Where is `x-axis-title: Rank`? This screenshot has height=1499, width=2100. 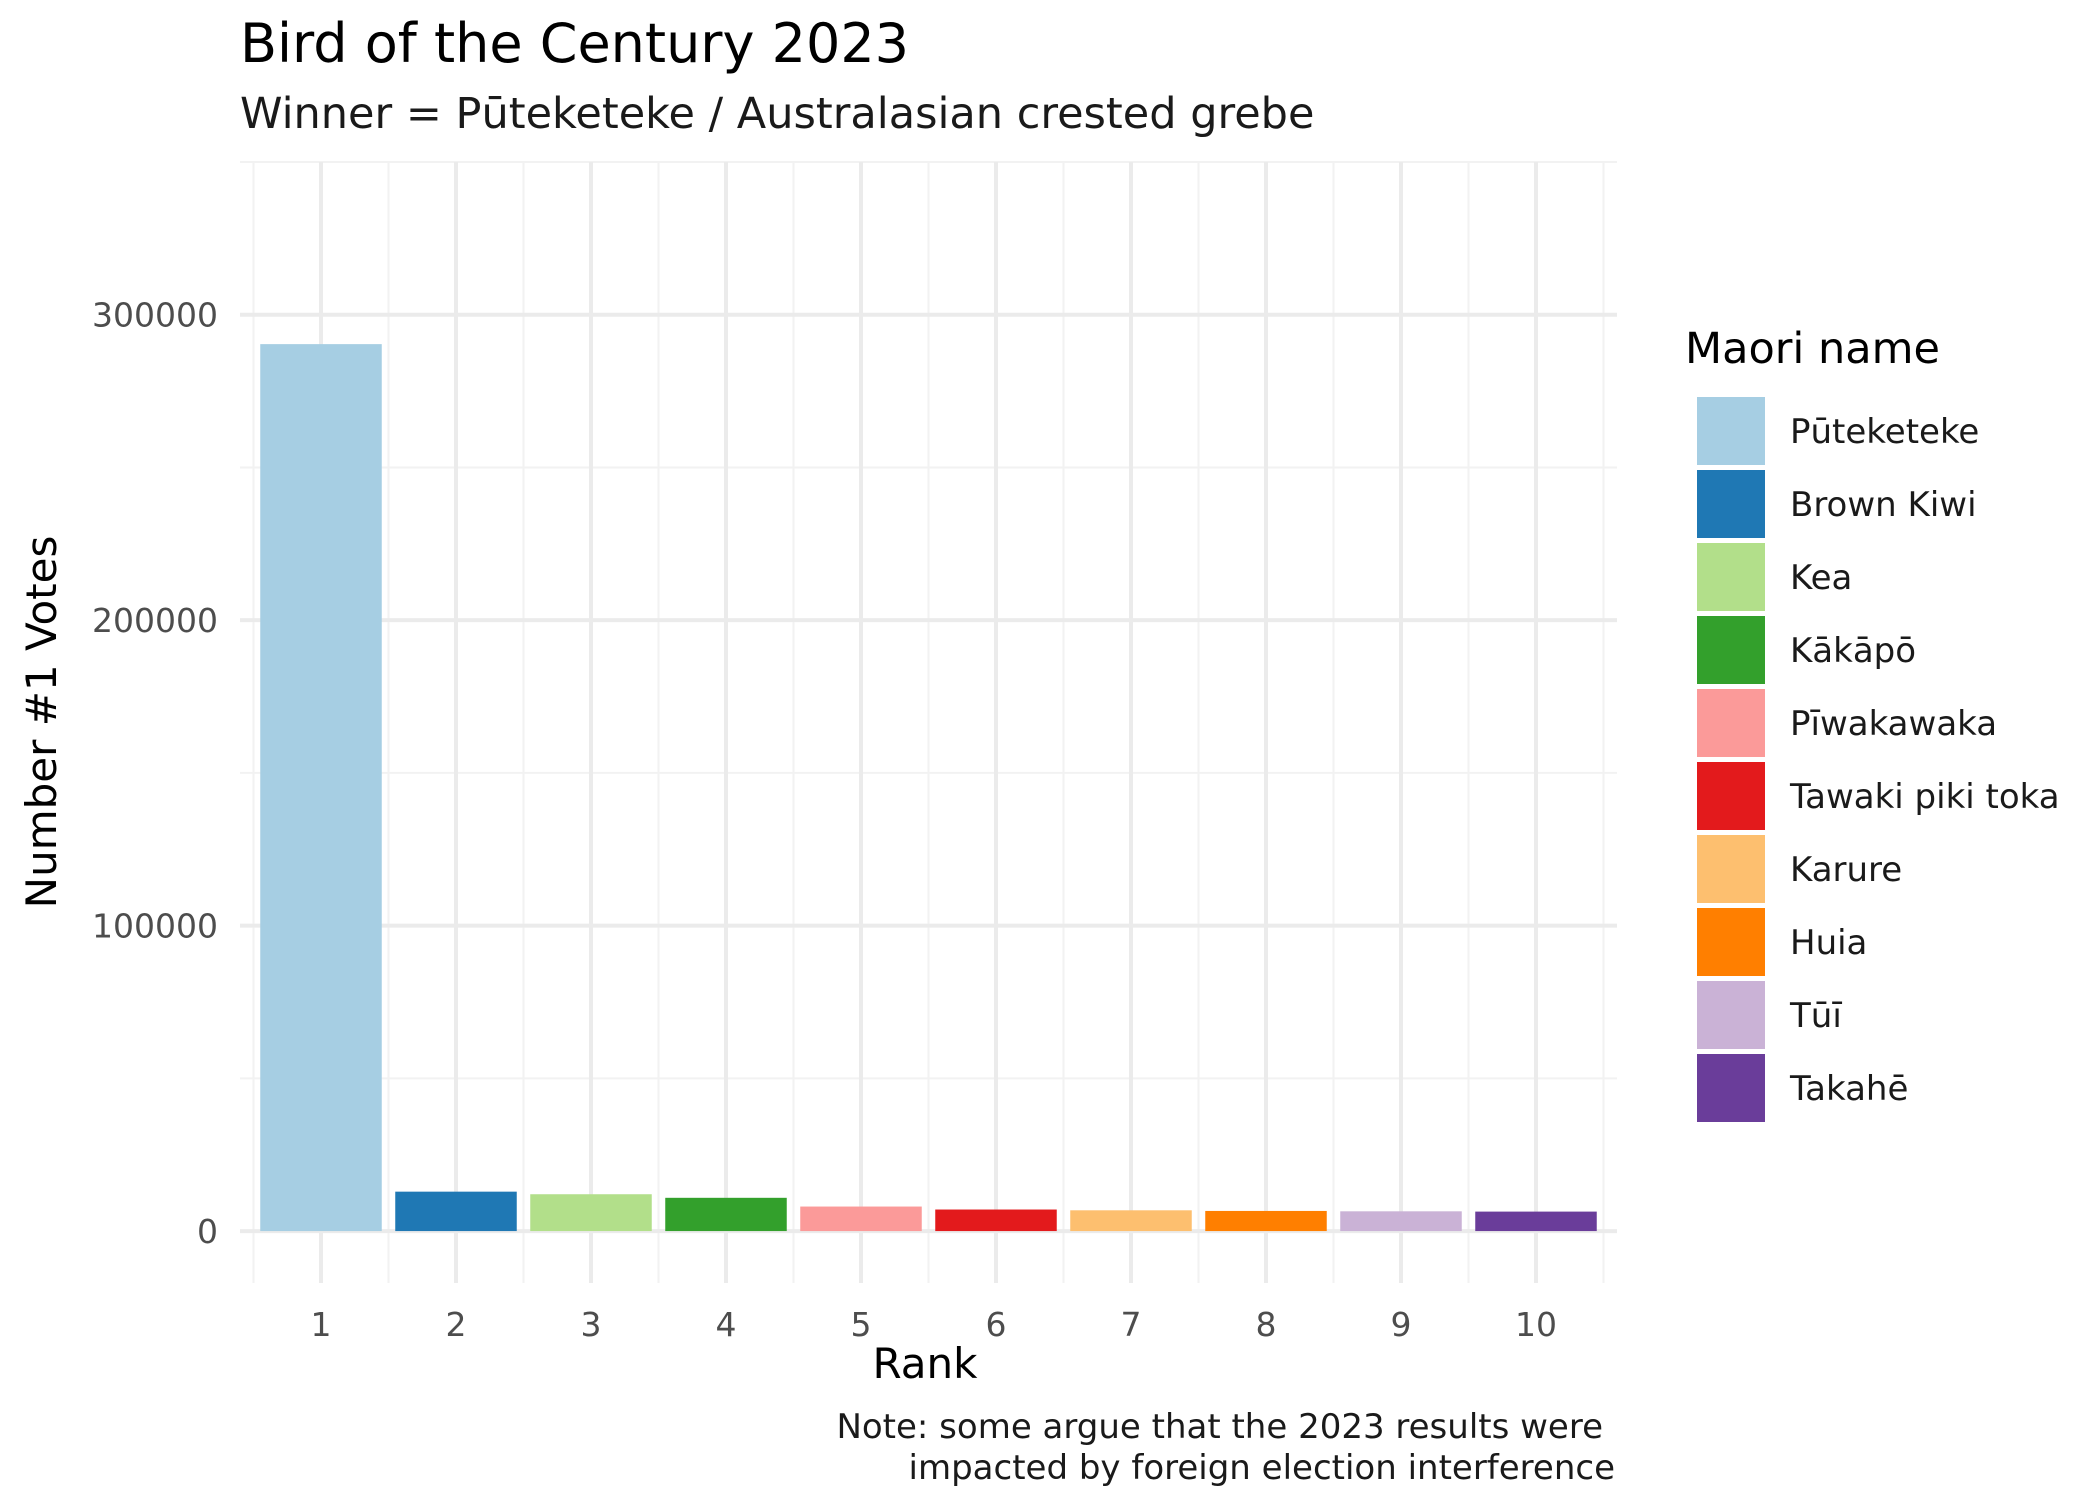 x-axis-title: Rank is located at coordinates (926, 1363).